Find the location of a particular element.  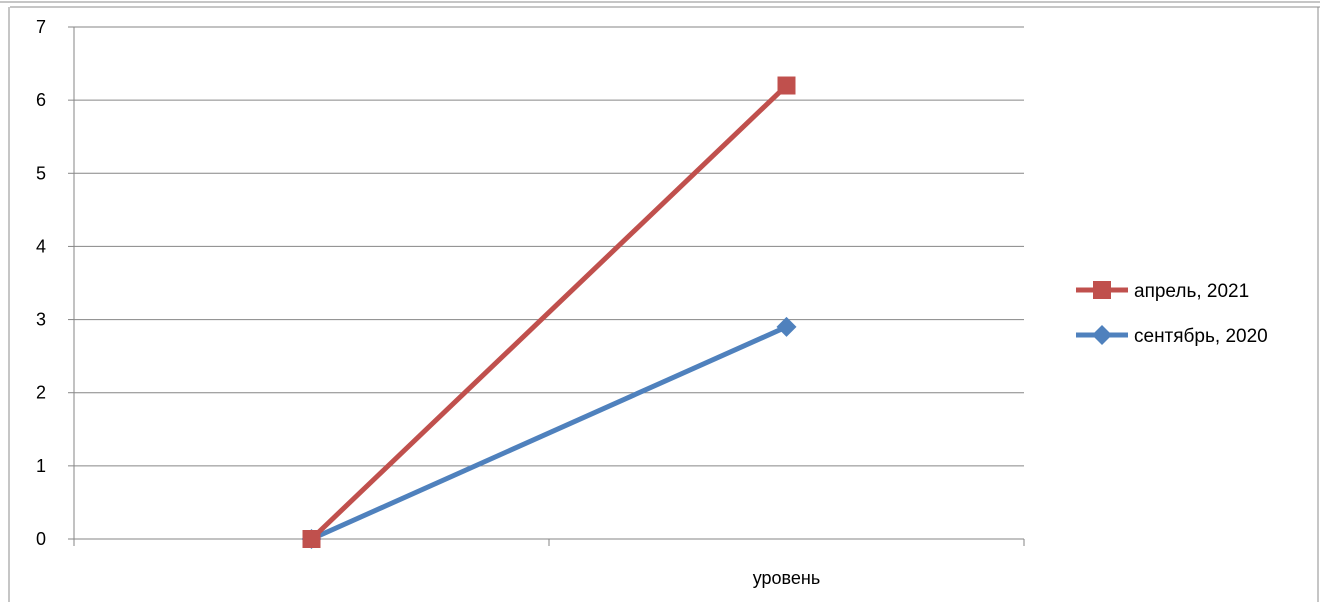

y-tick-label: 4 is located at coordinates (41, 246).